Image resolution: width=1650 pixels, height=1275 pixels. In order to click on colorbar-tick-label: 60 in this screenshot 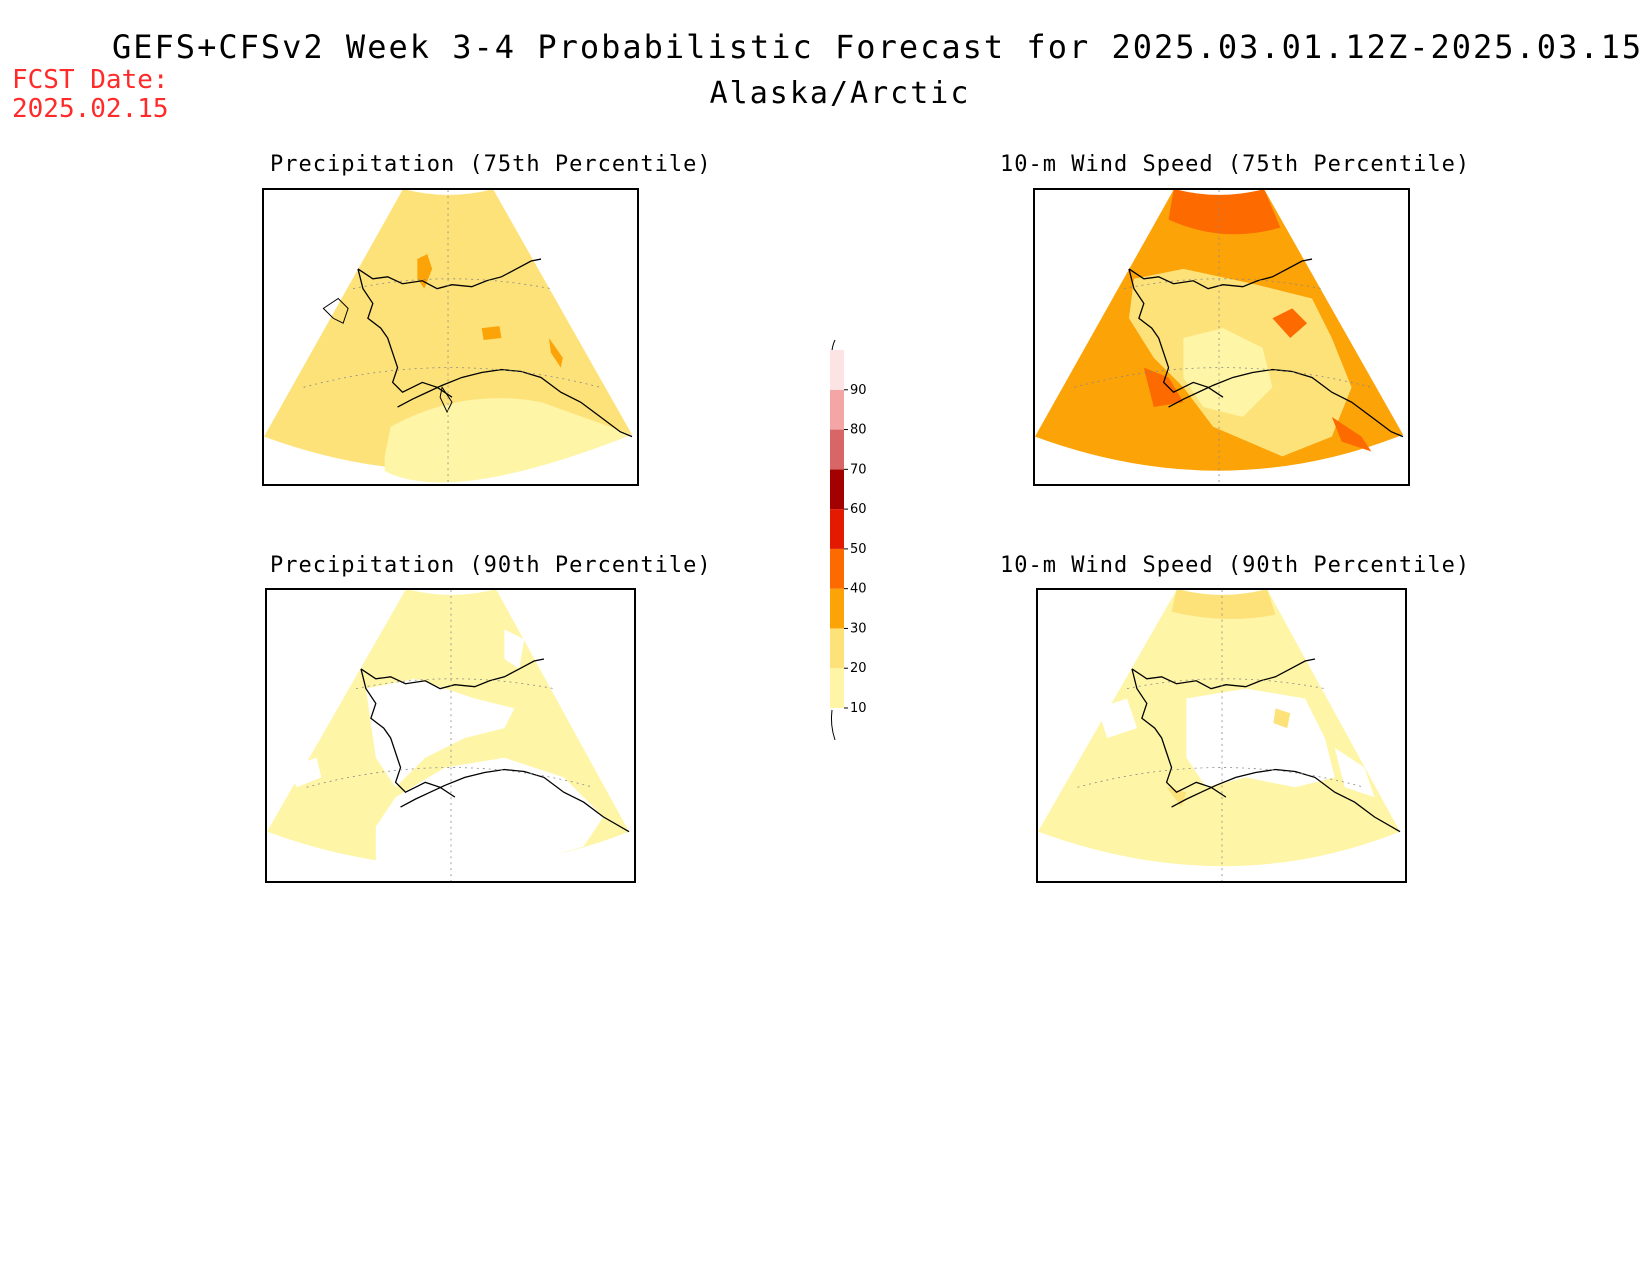, I will do `click(858, 509)`.